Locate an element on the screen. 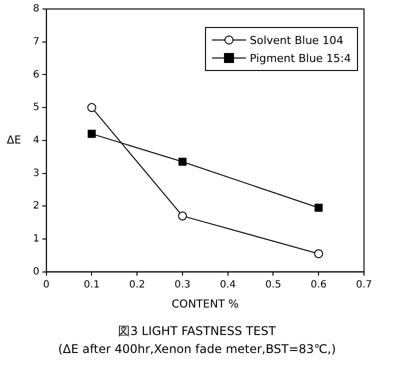 This screenshot has height=375, width=394. y-tick-label: 2 is located at coordinates (36, 206).